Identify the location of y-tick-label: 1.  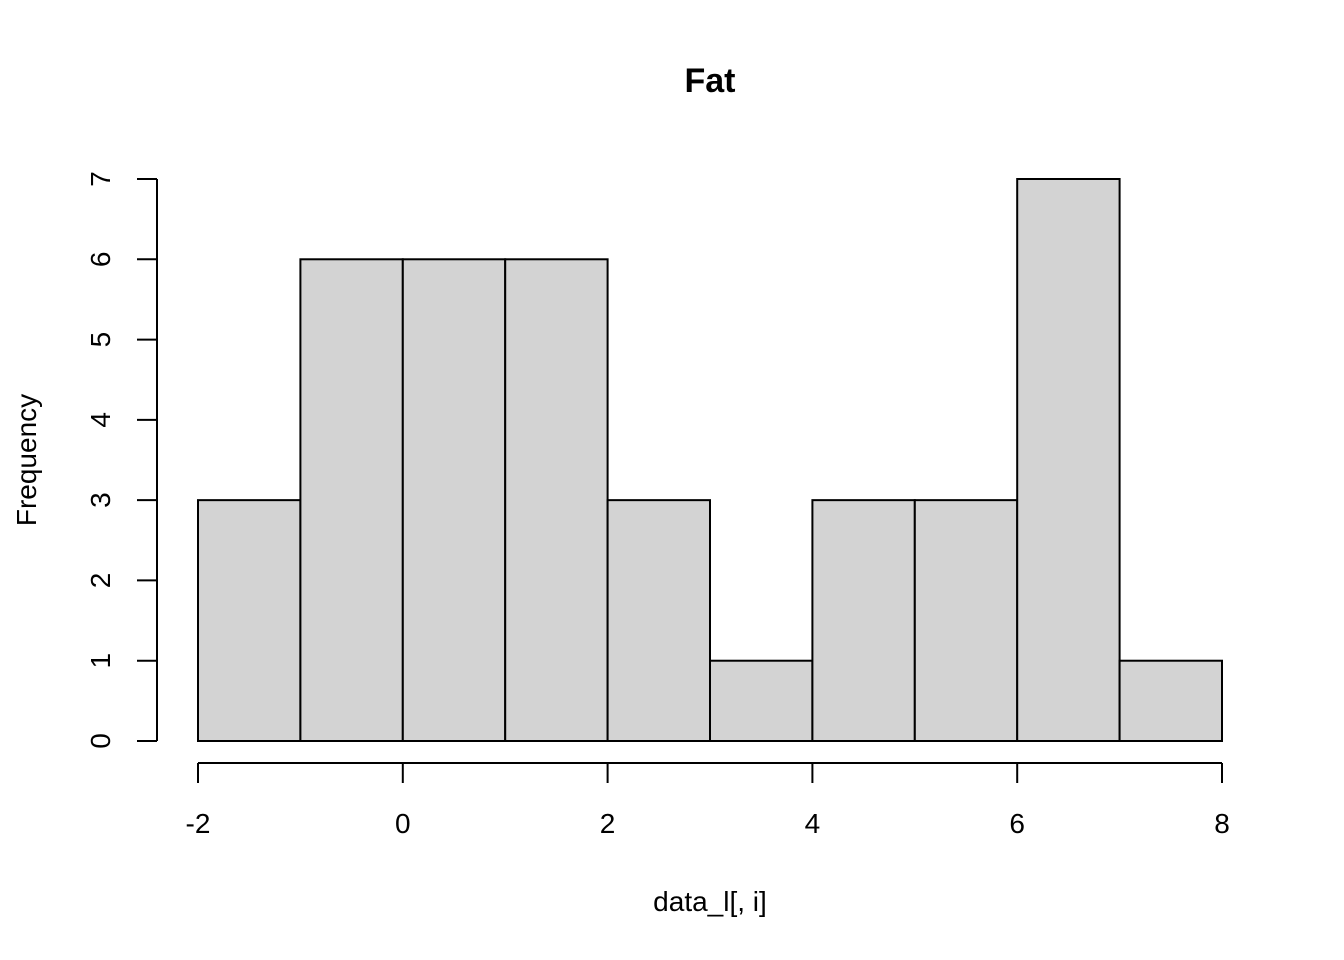
(100, 661).